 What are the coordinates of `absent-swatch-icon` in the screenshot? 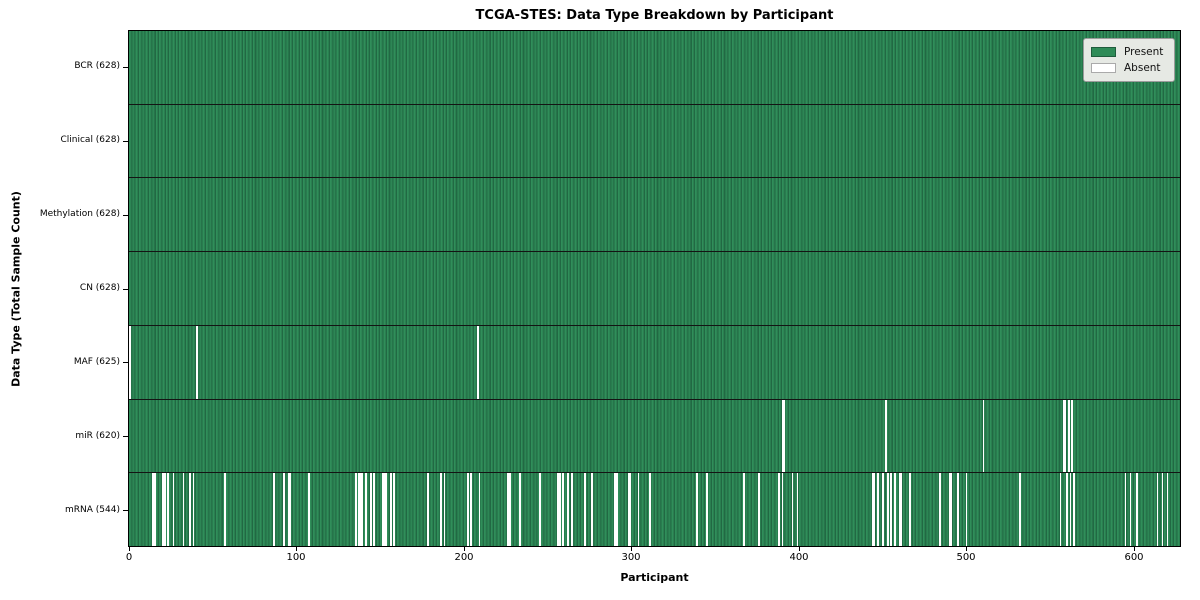 It's located at (1103, 68).